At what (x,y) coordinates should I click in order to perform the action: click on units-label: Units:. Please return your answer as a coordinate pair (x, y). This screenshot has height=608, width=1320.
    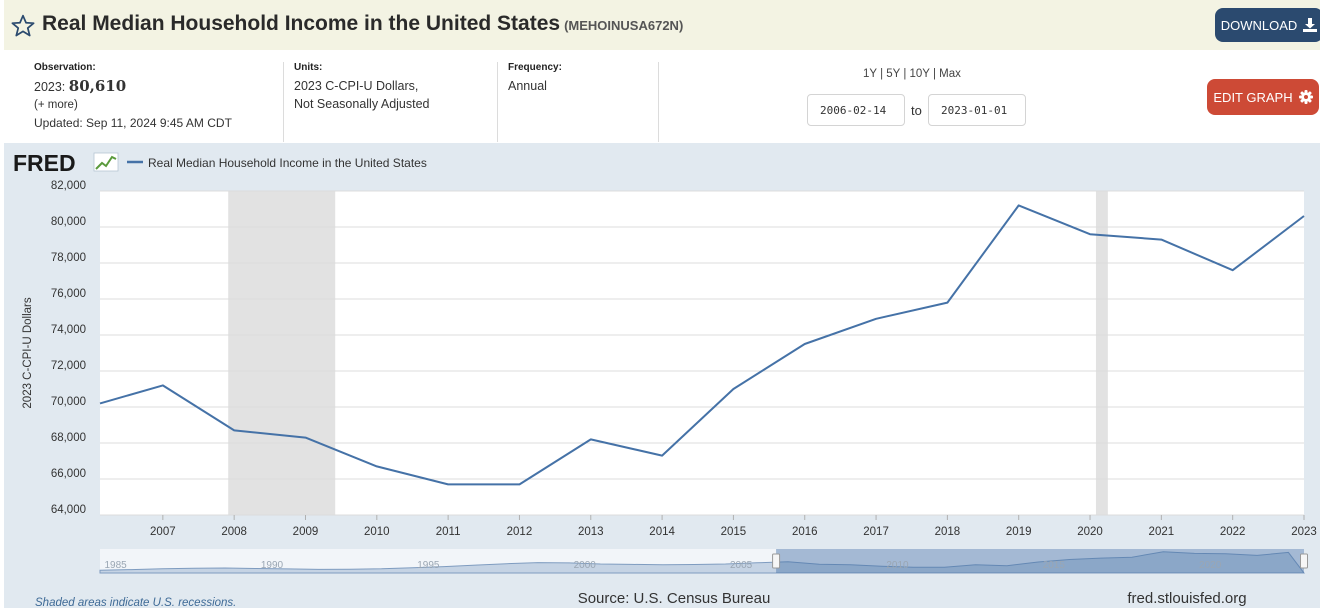
    Looking at the image, I should click on (308, 67).